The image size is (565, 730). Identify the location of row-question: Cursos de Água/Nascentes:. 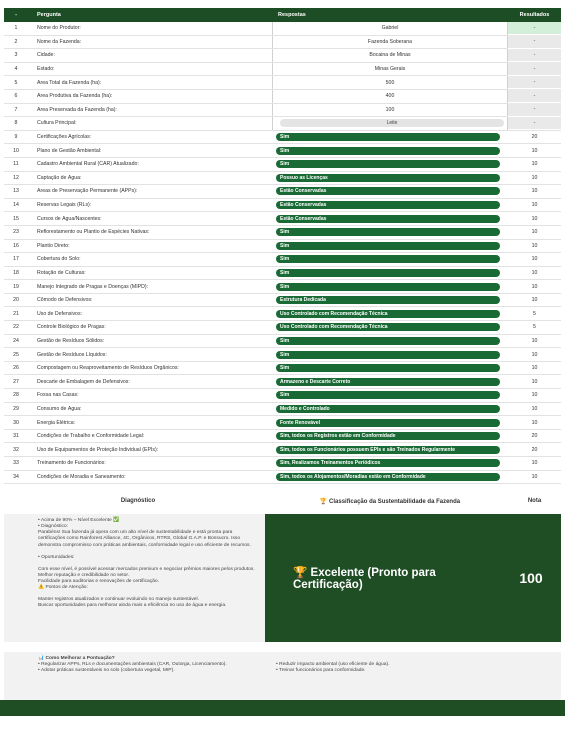
(69, 218).